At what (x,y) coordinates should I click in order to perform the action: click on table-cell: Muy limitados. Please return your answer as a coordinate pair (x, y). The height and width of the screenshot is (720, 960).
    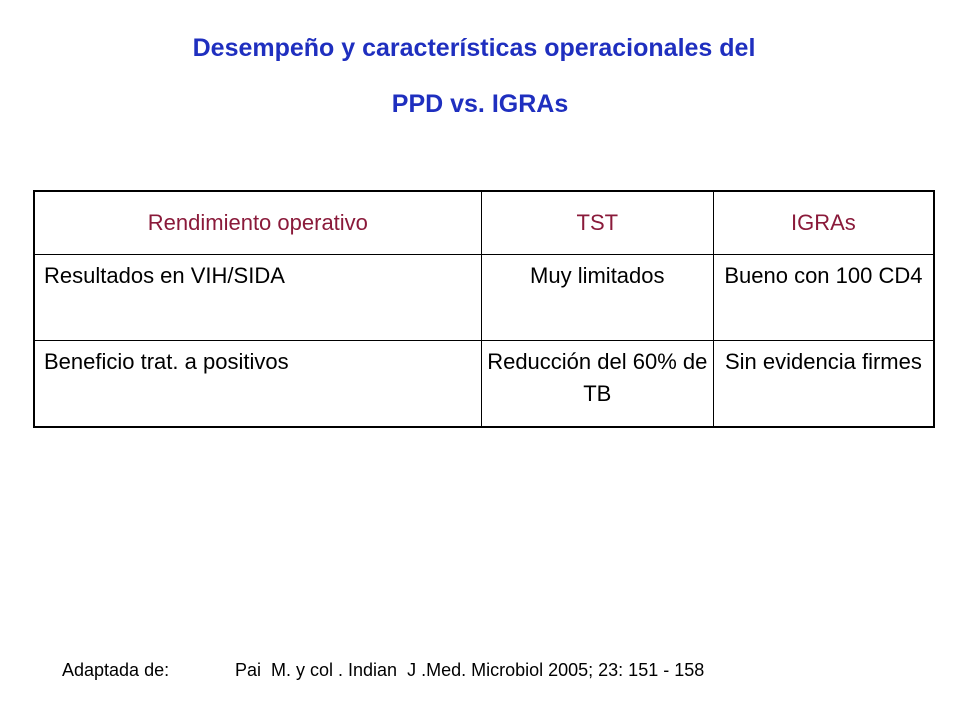
    Looking at the image, I should click on (597, 297).